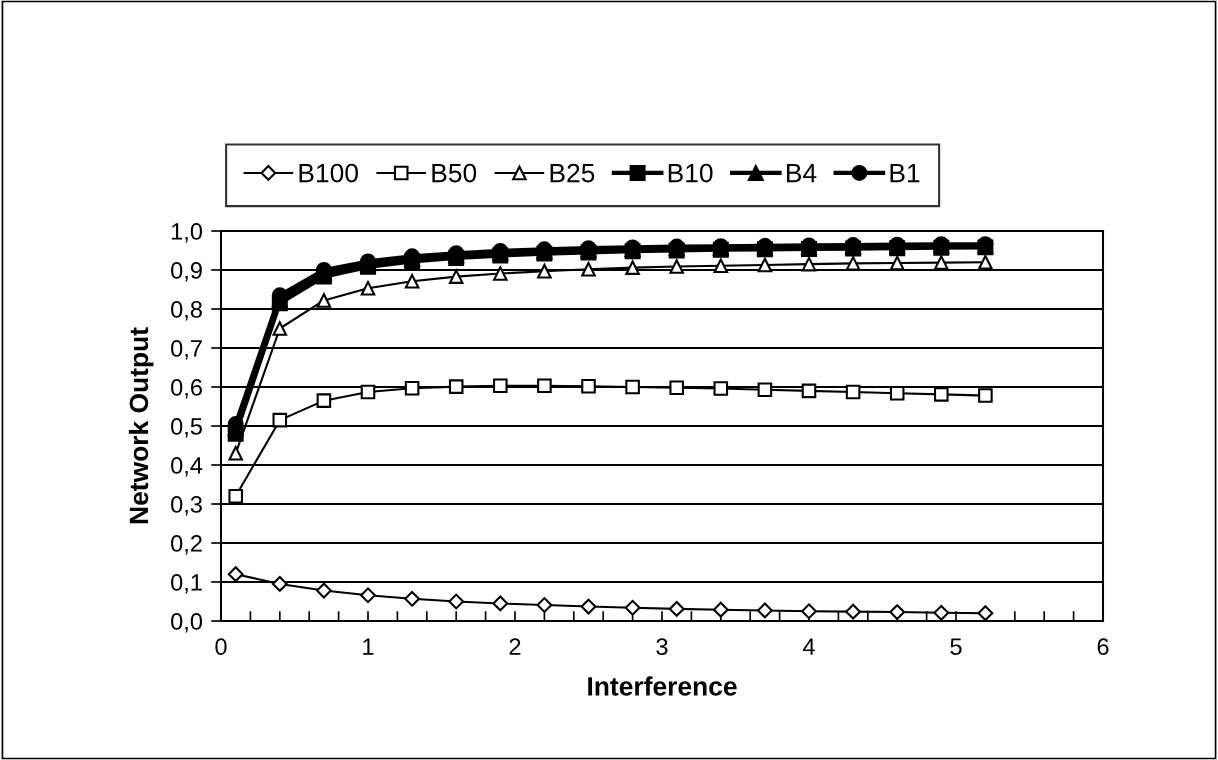 This screenshot has height=760, width=1218. Describe the element at coordinates (690, 173) in the screenshot. I see `legend-label: B10` at that location.